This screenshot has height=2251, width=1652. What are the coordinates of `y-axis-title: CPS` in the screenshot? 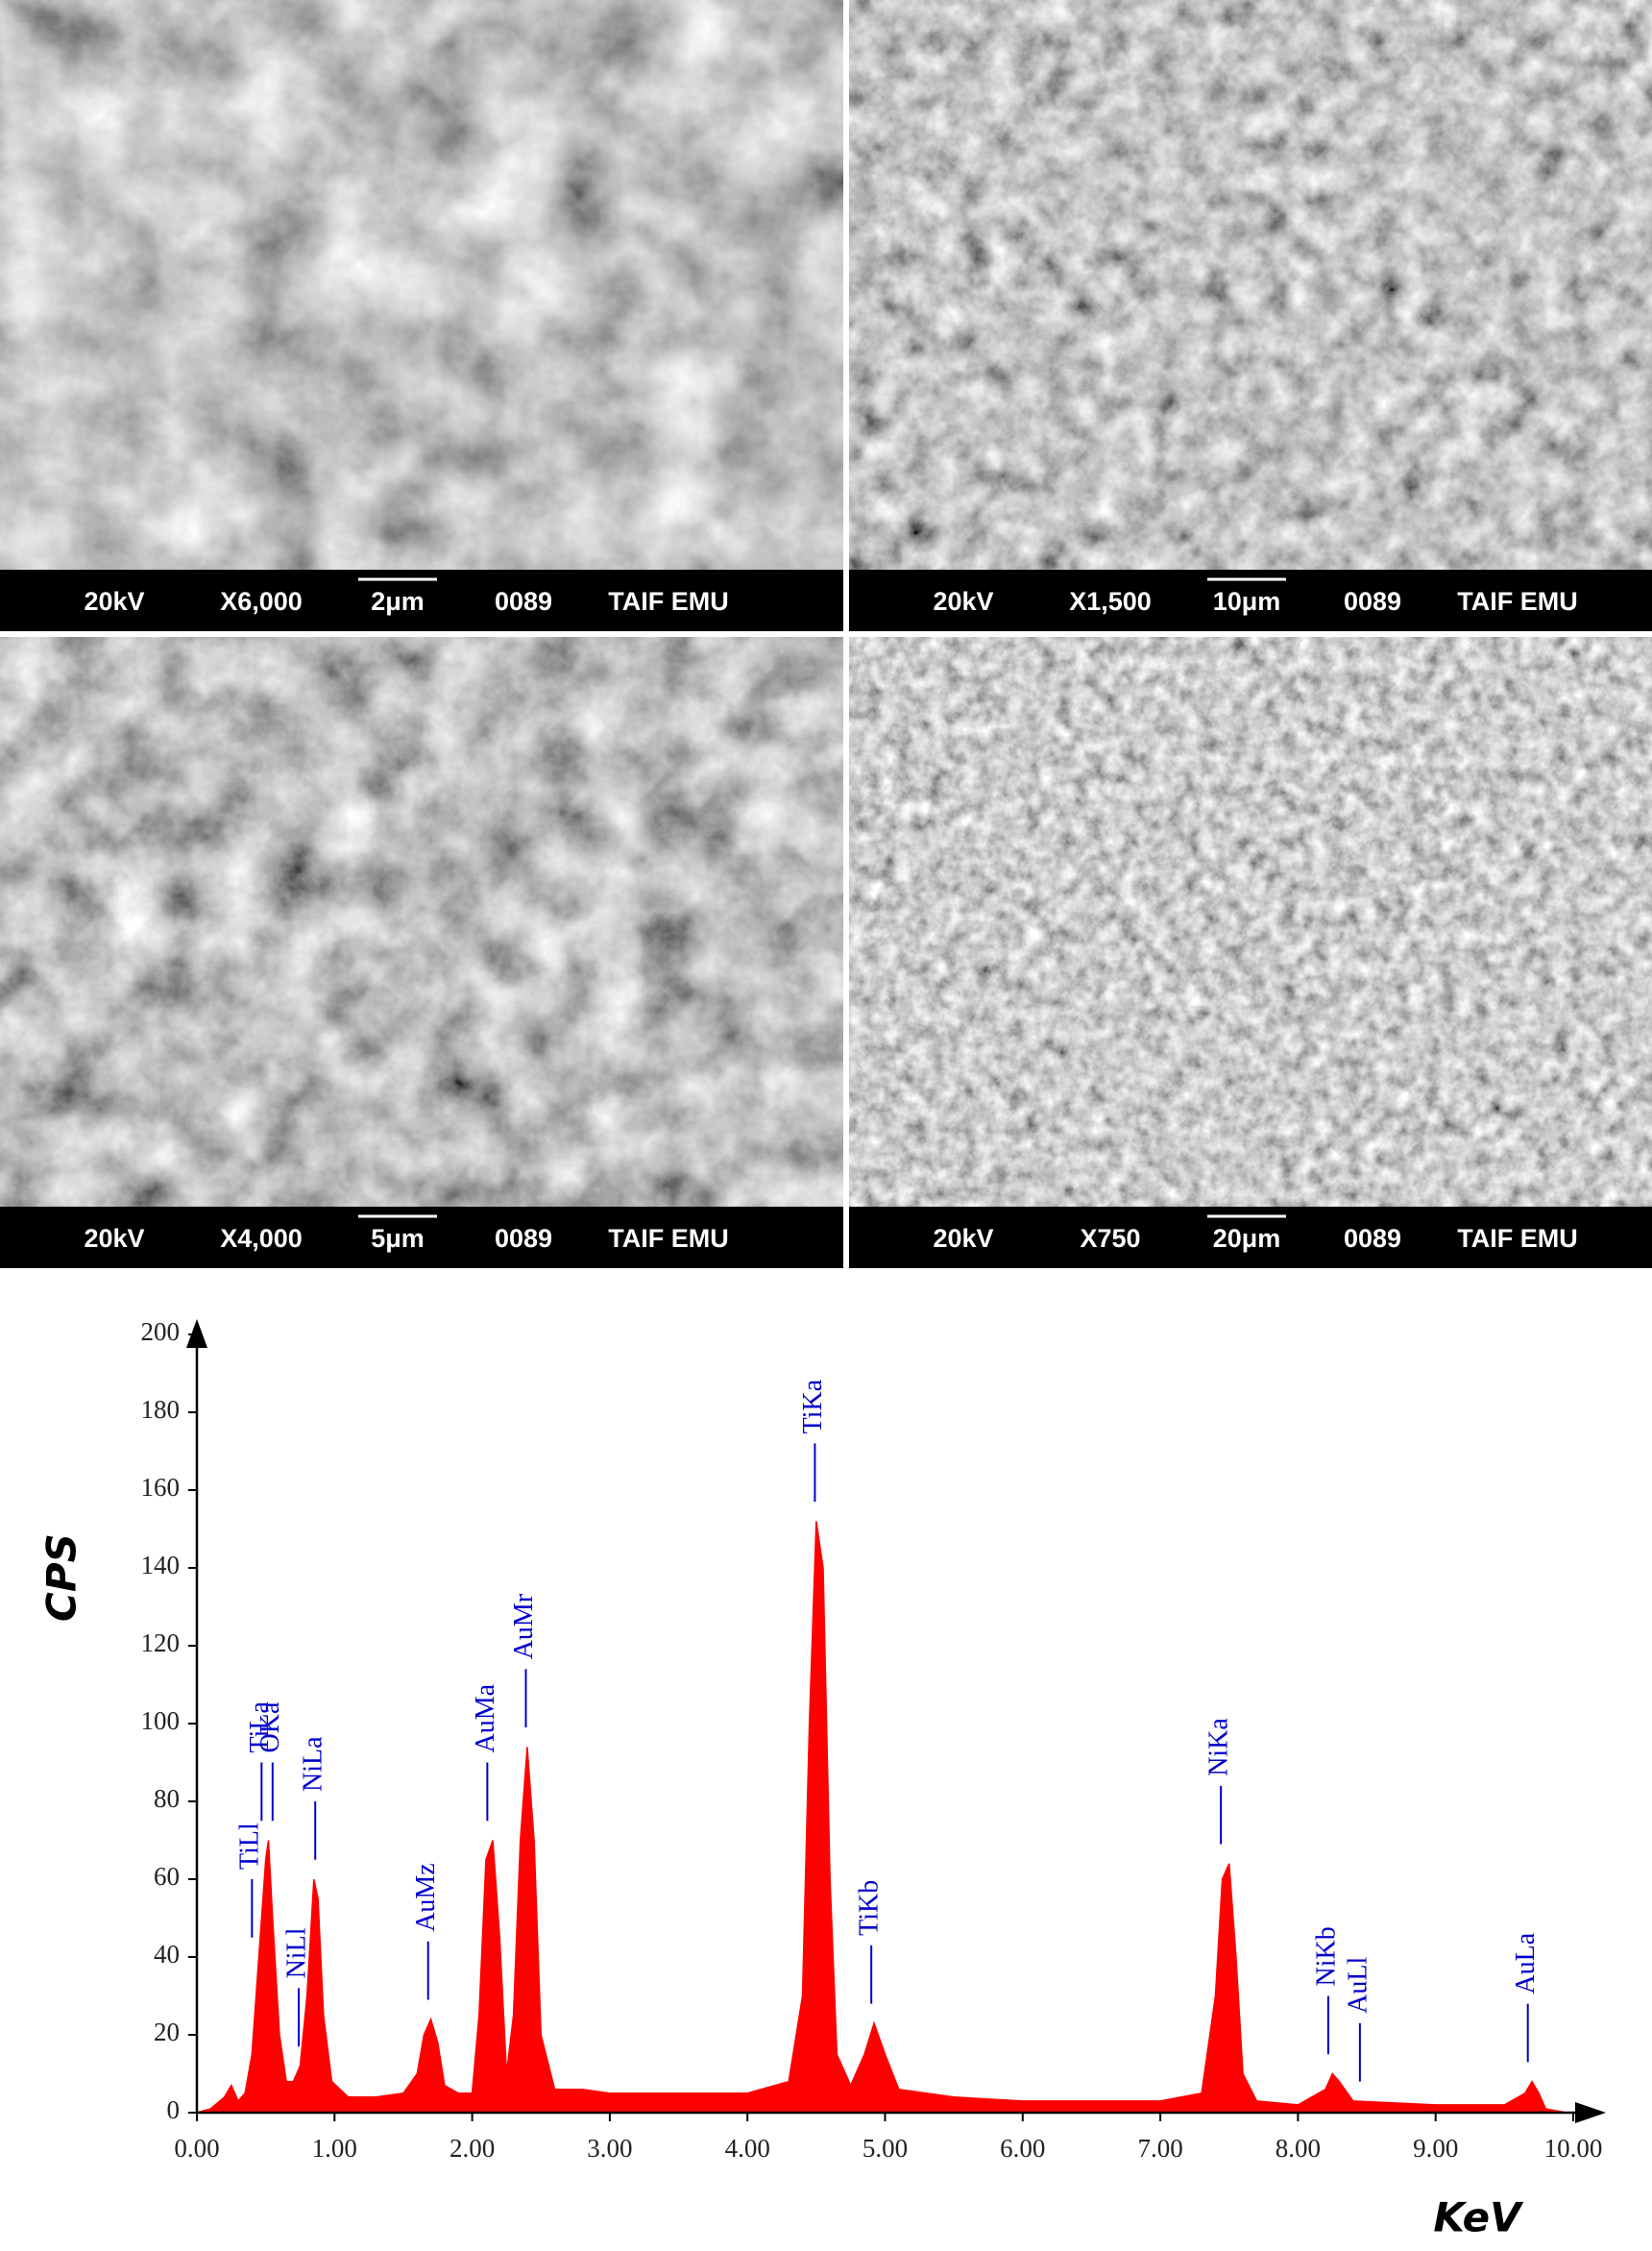 It's located at (61, 1578).